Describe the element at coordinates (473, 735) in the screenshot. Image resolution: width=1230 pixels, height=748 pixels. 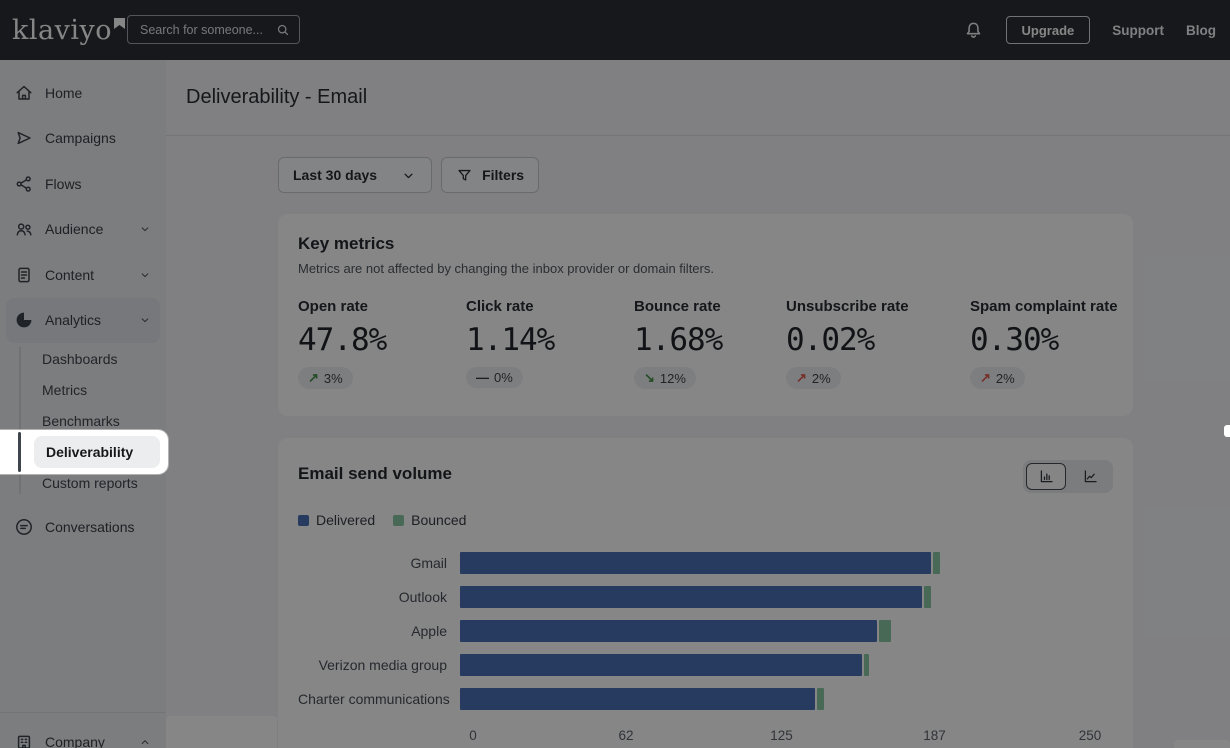
I see `axis-tick: 0` at that location.